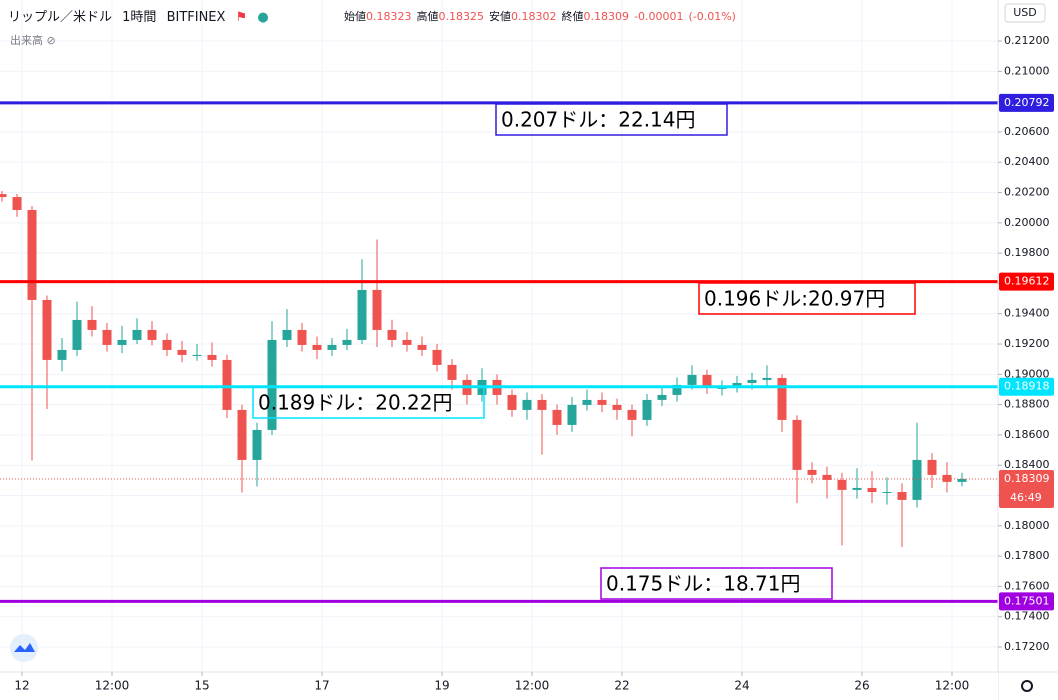 The width and height of the screenshot is (1058, 700). Describe the element at coordinates (1027, 192) in the screenshot. I see `y-tick-label: 0.20200` at that location.